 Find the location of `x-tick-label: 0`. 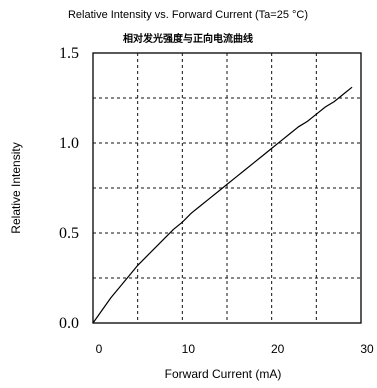

x-tick-label: 0 is located at coordinates (99, 349).